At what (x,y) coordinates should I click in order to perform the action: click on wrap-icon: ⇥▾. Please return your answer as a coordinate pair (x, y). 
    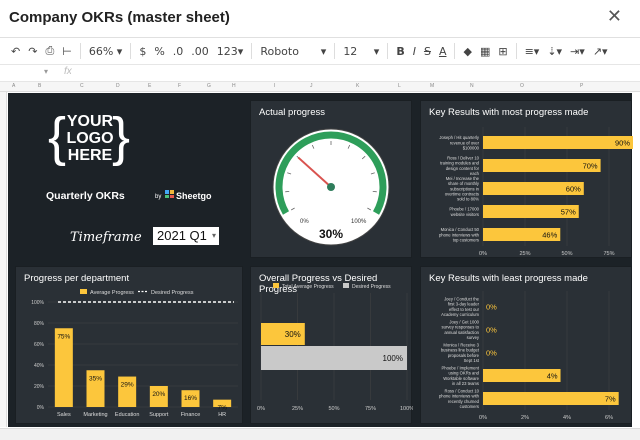
    Looking at the image, I should click on (577, 51).